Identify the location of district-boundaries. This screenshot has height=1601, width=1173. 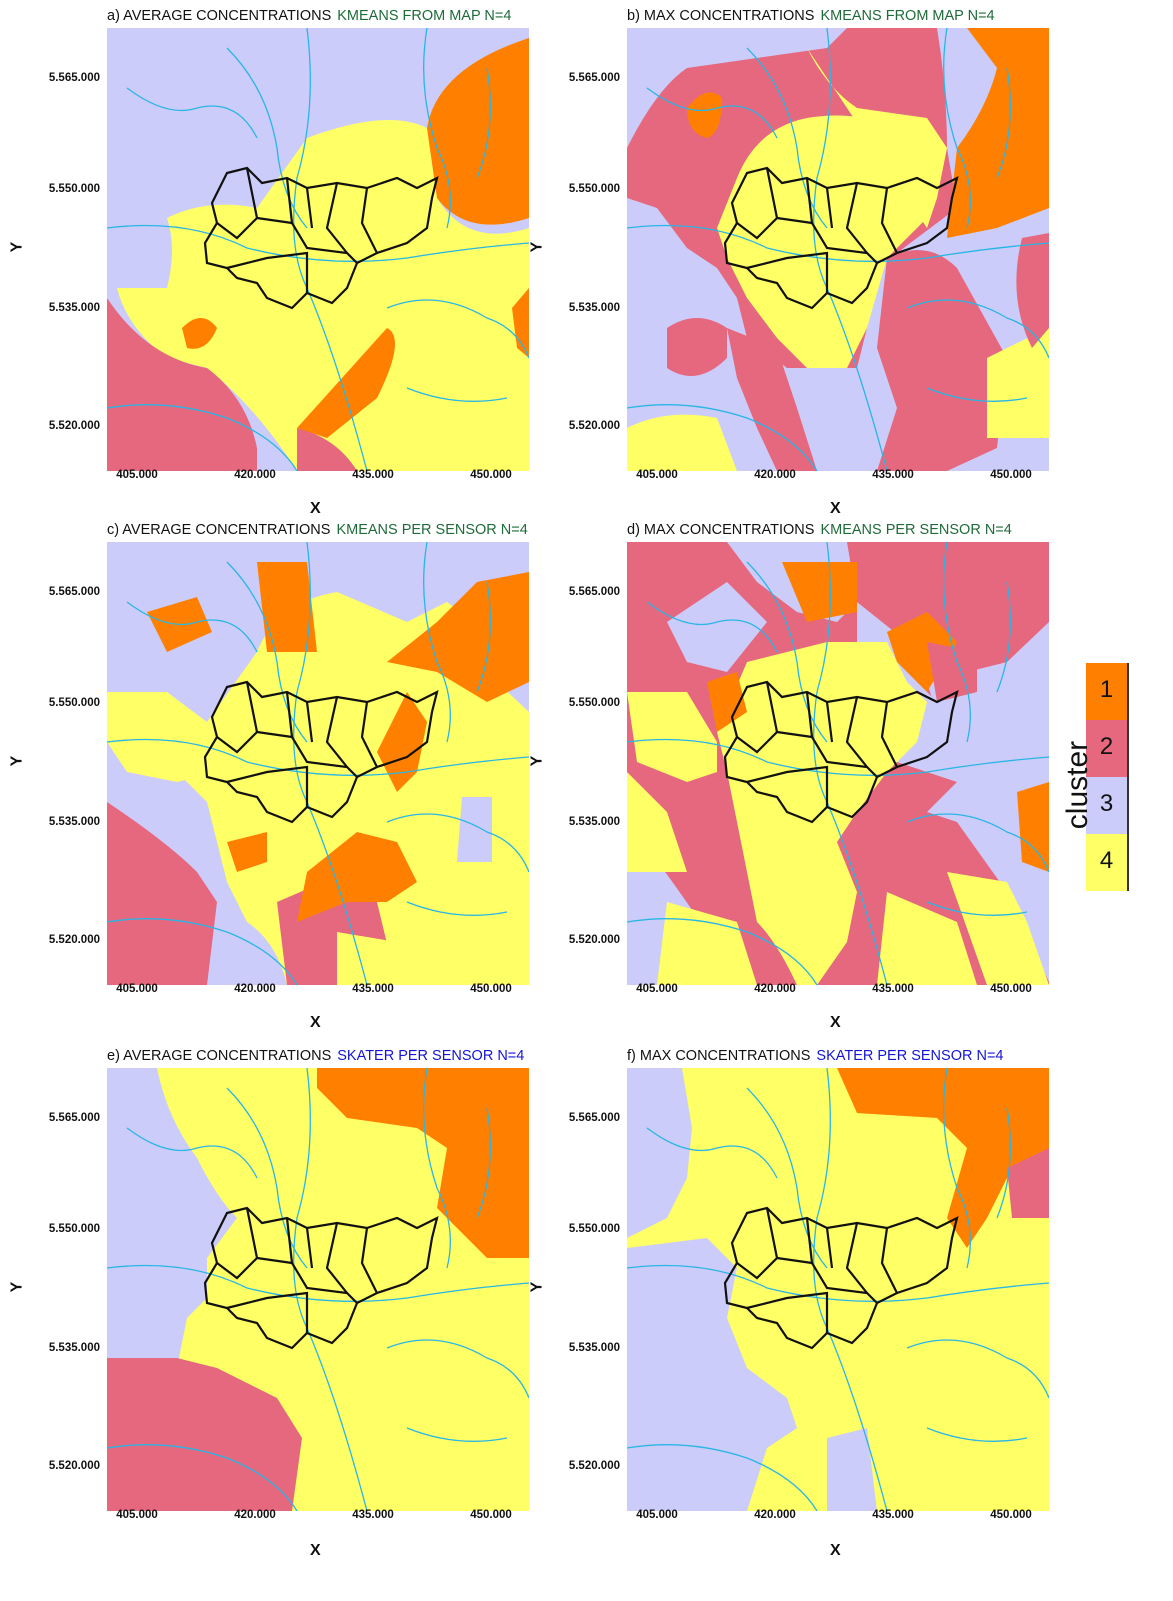
(321, 238).